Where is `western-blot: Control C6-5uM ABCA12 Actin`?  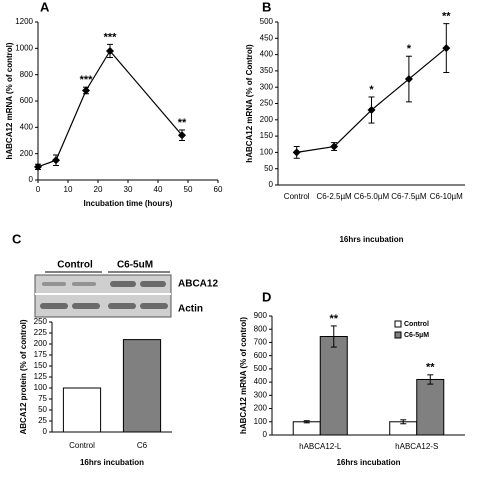
western-blot: Control C6-5uM ABCA12 Actin is located at coordinates (126, 289).